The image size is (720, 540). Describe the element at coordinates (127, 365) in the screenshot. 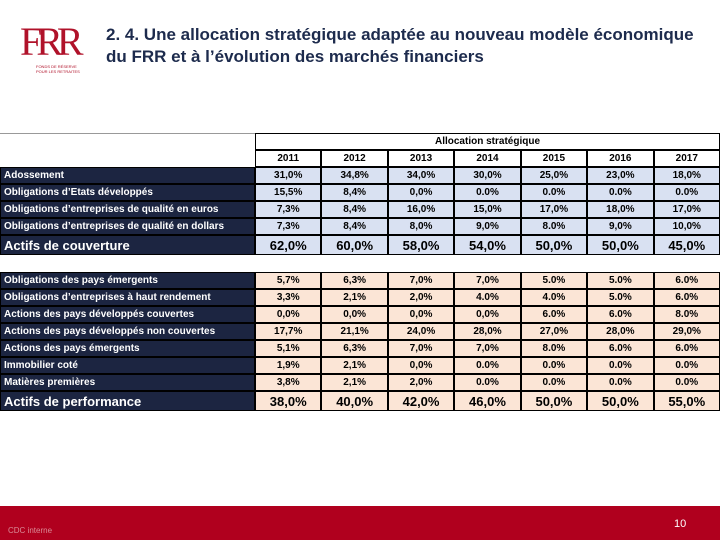

I see `row-label: Immobilier coté` at that location.